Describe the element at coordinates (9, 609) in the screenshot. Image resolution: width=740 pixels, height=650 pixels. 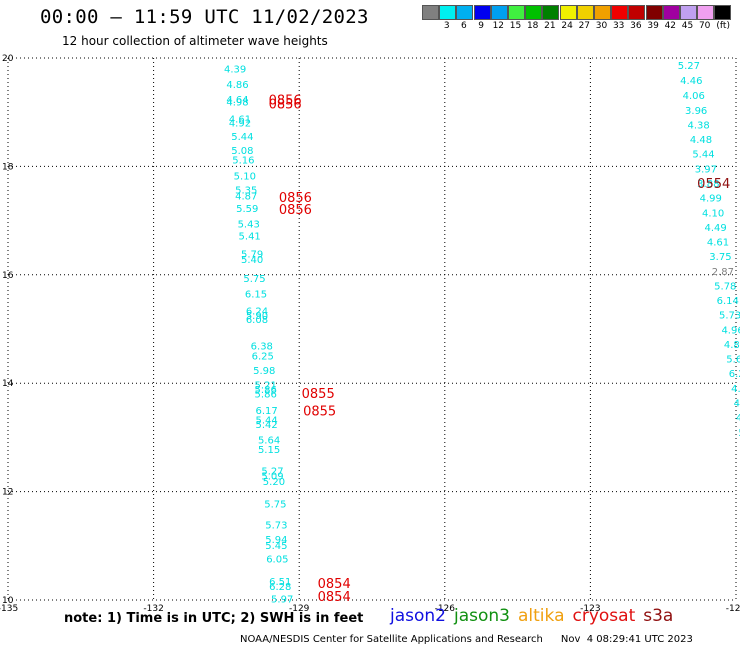
I see `x-tick-label: -135` at that location.